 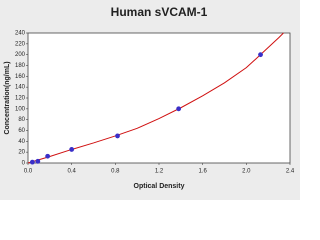 What do you see at coordinates (246, 172) in the screenshot?
I see `x-tick-label: 2.0` at bounding box center [246, 172].